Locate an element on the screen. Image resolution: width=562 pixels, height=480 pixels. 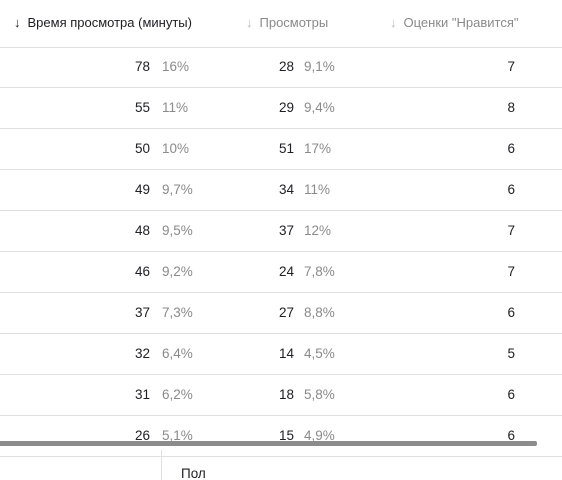
views-value: 29 is located at coordinates (286, 107).